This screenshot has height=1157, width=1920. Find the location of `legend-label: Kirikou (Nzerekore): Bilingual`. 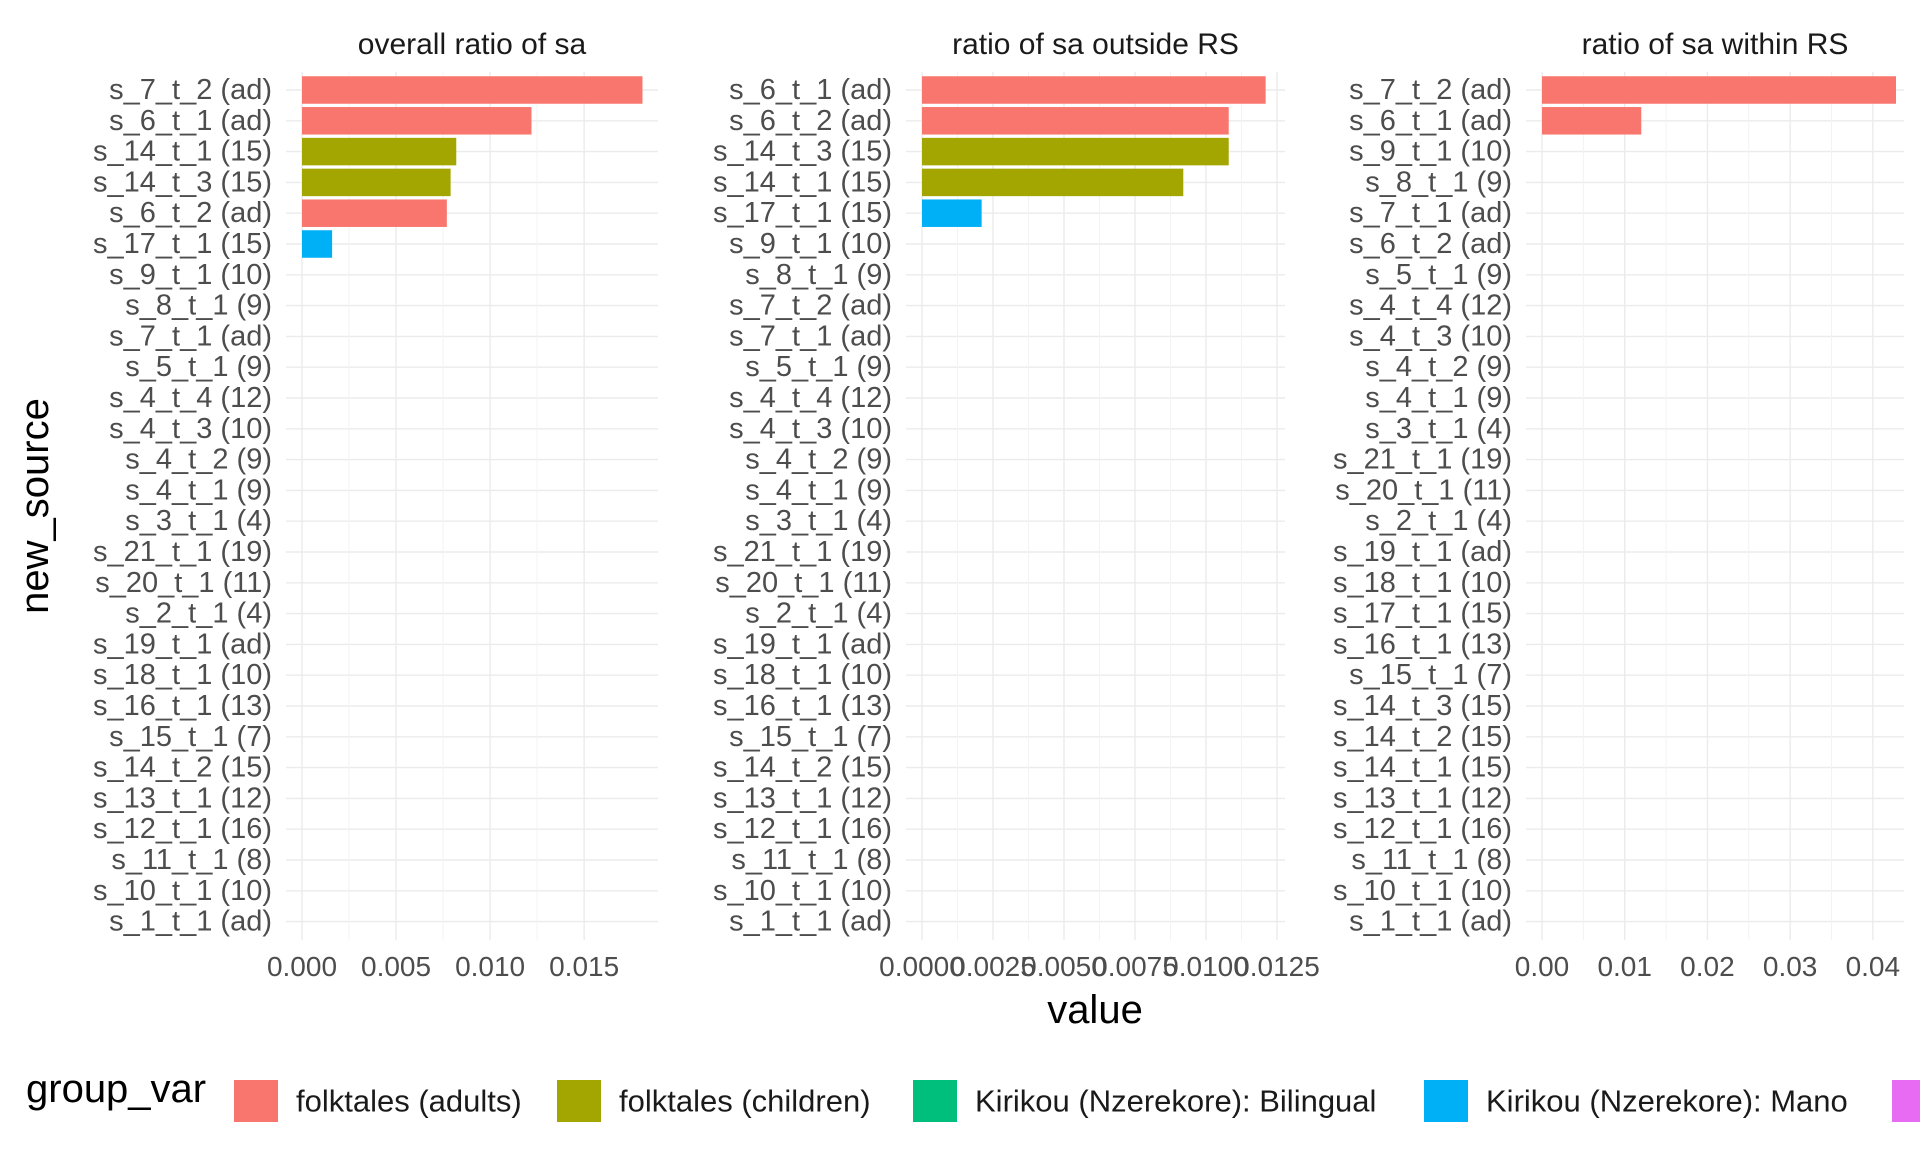

legend-label: Kirikou (Nzerekore): Bilingual is located at coordinates (1175, 1101).